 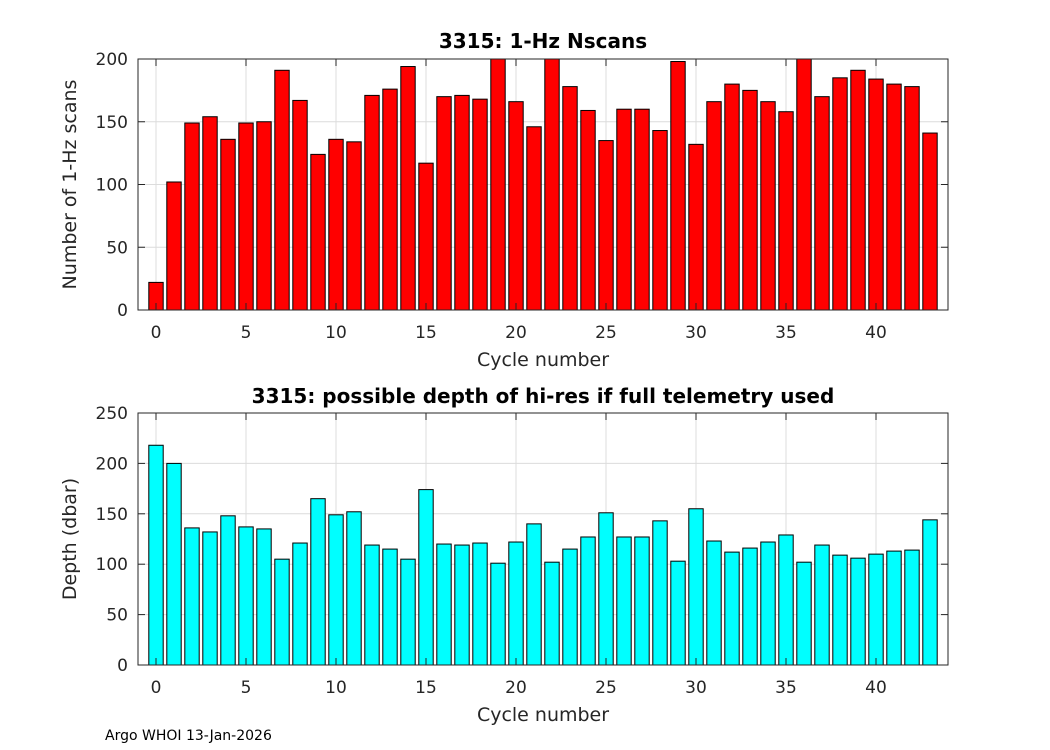 I want to click on depth-ytick-label: 200, so click(x=112, y=464).